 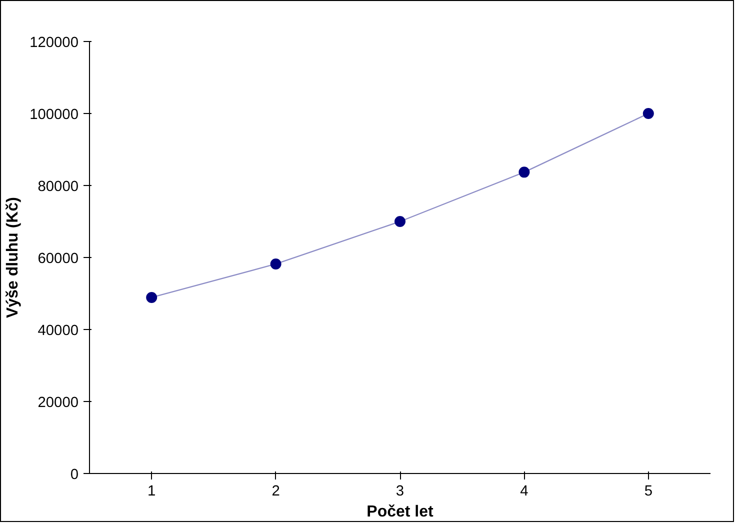 I want to click on x-tick-label: 4, so click(x=524, y=492).